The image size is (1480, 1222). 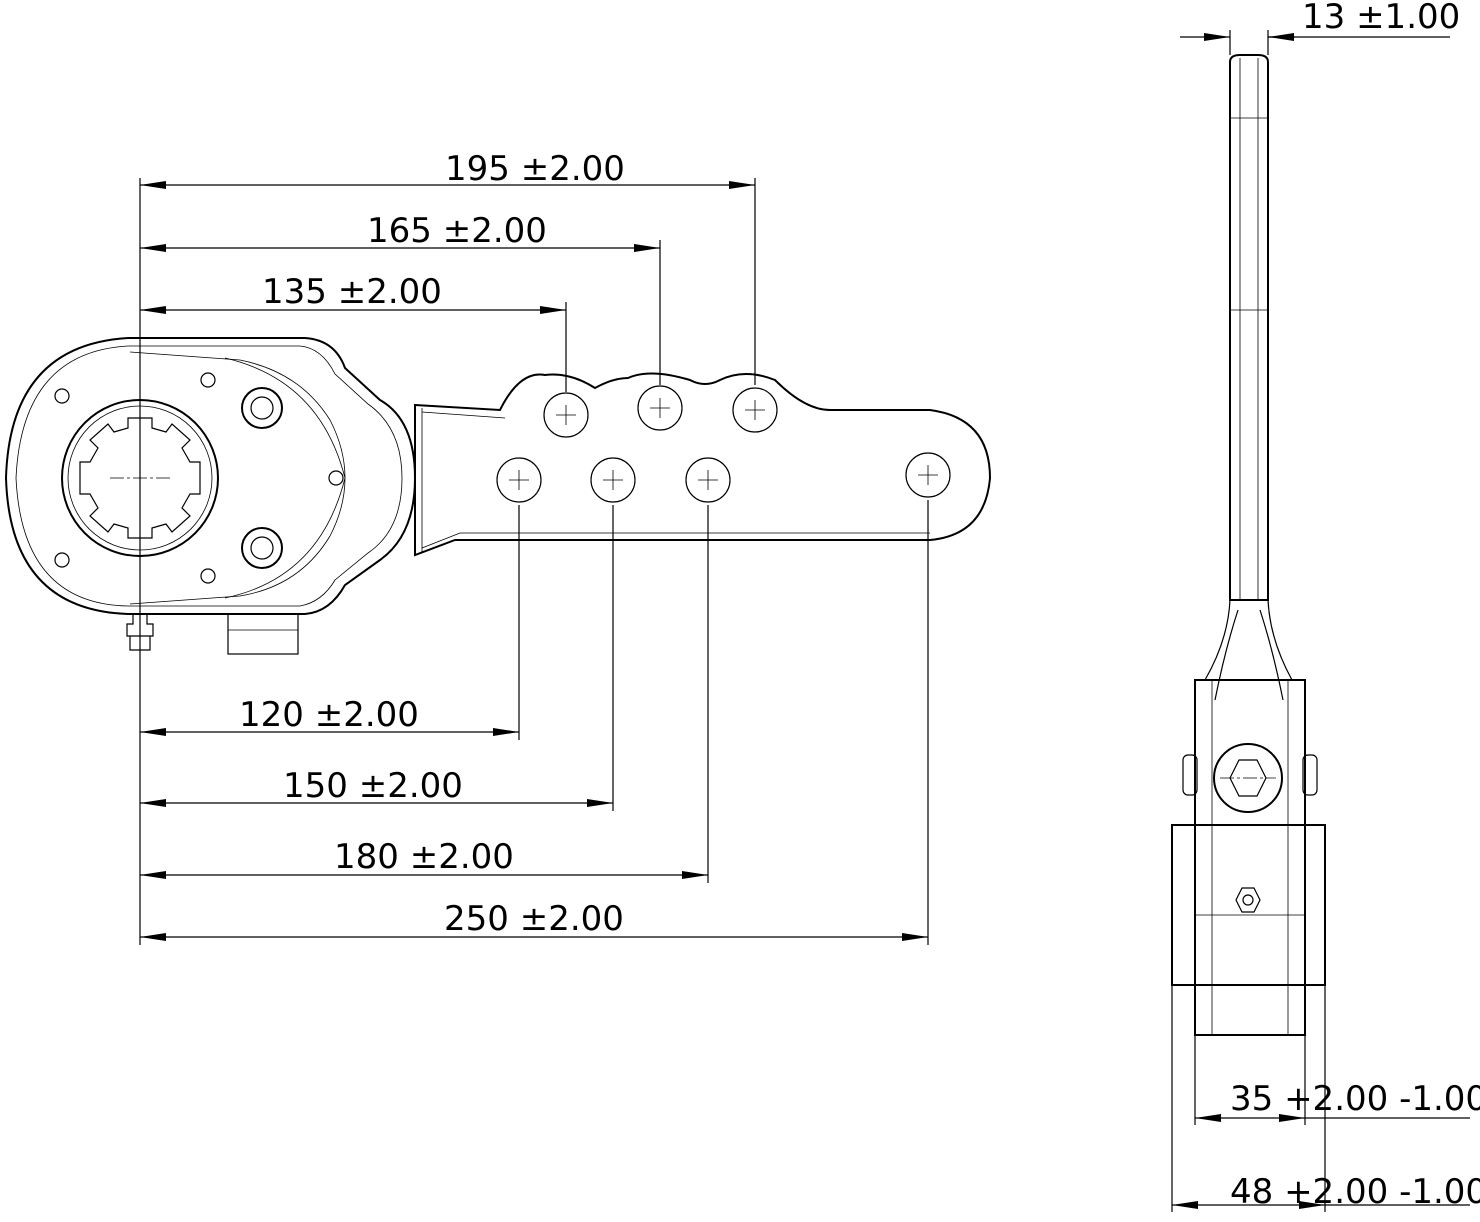 What do you see at coordinates (534, 919) in the screenshot?
I see `dimension-label-250: 250 ±2.00` at bounding box center [534, 919].